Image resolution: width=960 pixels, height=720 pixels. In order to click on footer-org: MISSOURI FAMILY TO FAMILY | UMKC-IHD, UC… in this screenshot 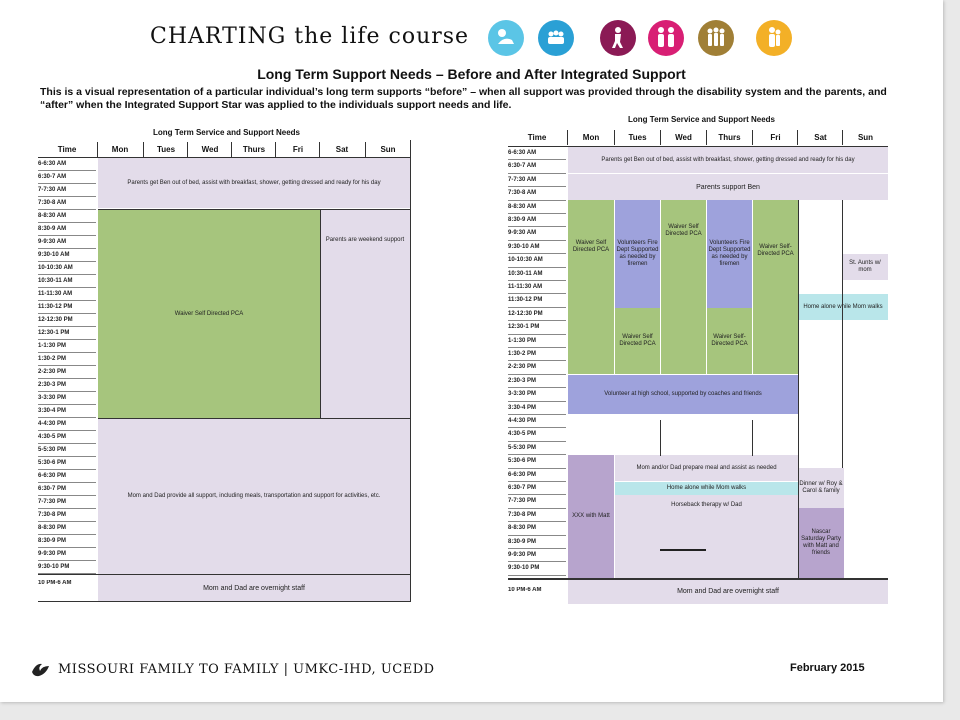, I will do `click(246, 669)`.